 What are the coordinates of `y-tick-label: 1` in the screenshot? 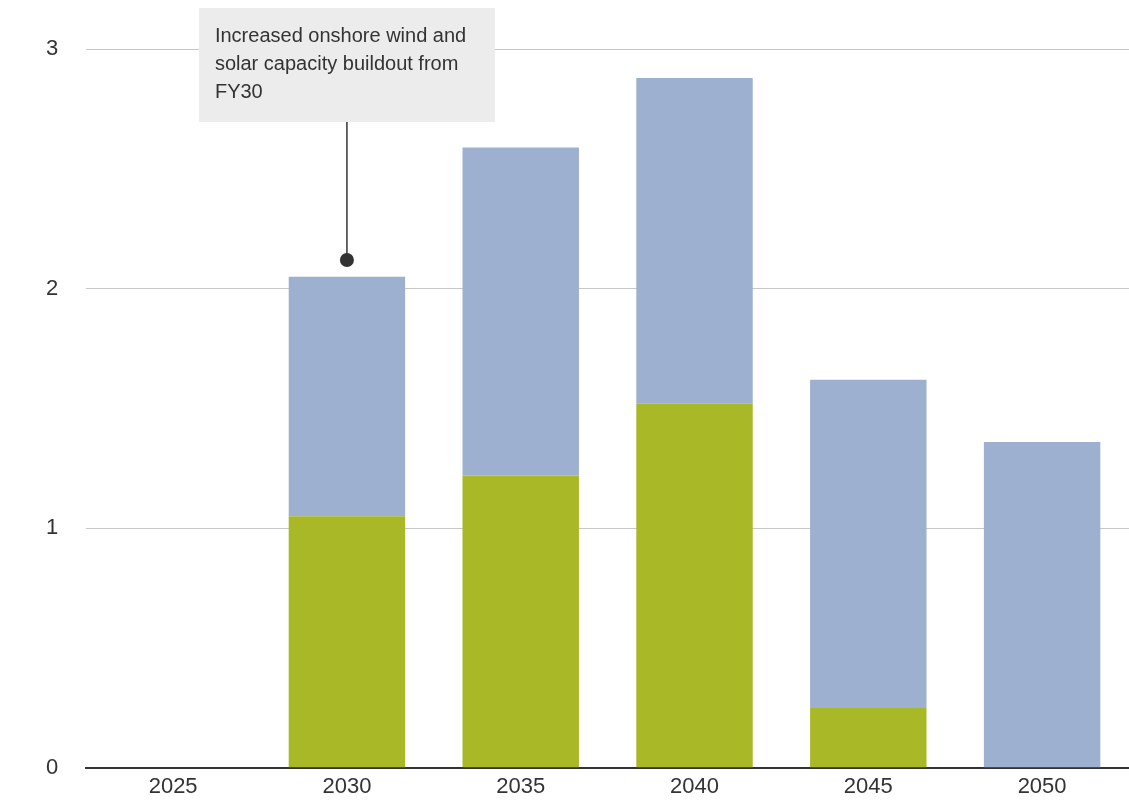 It's located at (52, 527).